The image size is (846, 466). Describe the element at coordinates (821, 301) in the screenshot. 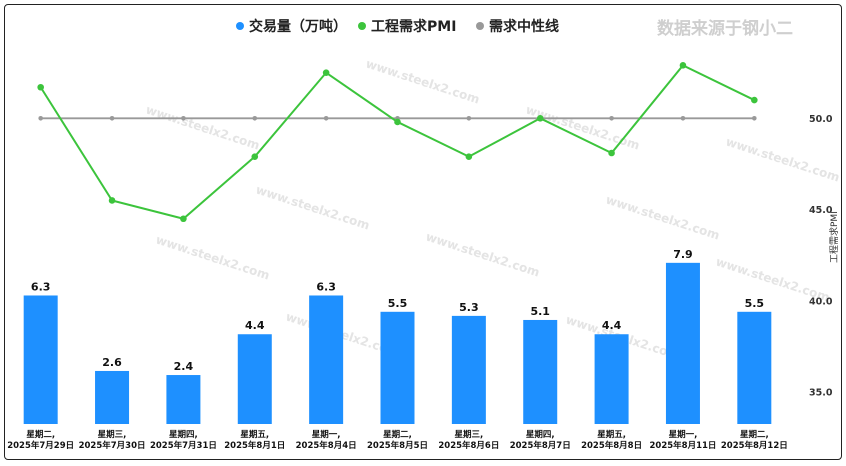

I see `right-axis-tick-label: 40.0` at that location.